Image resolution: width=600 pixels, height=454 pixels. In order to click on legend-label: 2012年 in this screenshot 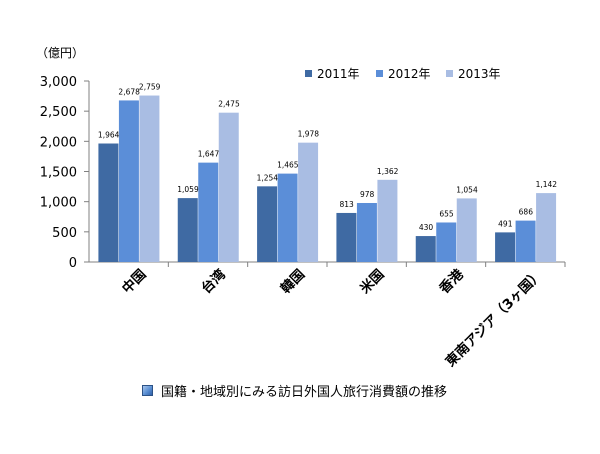, I will do `click(409, 74)`.